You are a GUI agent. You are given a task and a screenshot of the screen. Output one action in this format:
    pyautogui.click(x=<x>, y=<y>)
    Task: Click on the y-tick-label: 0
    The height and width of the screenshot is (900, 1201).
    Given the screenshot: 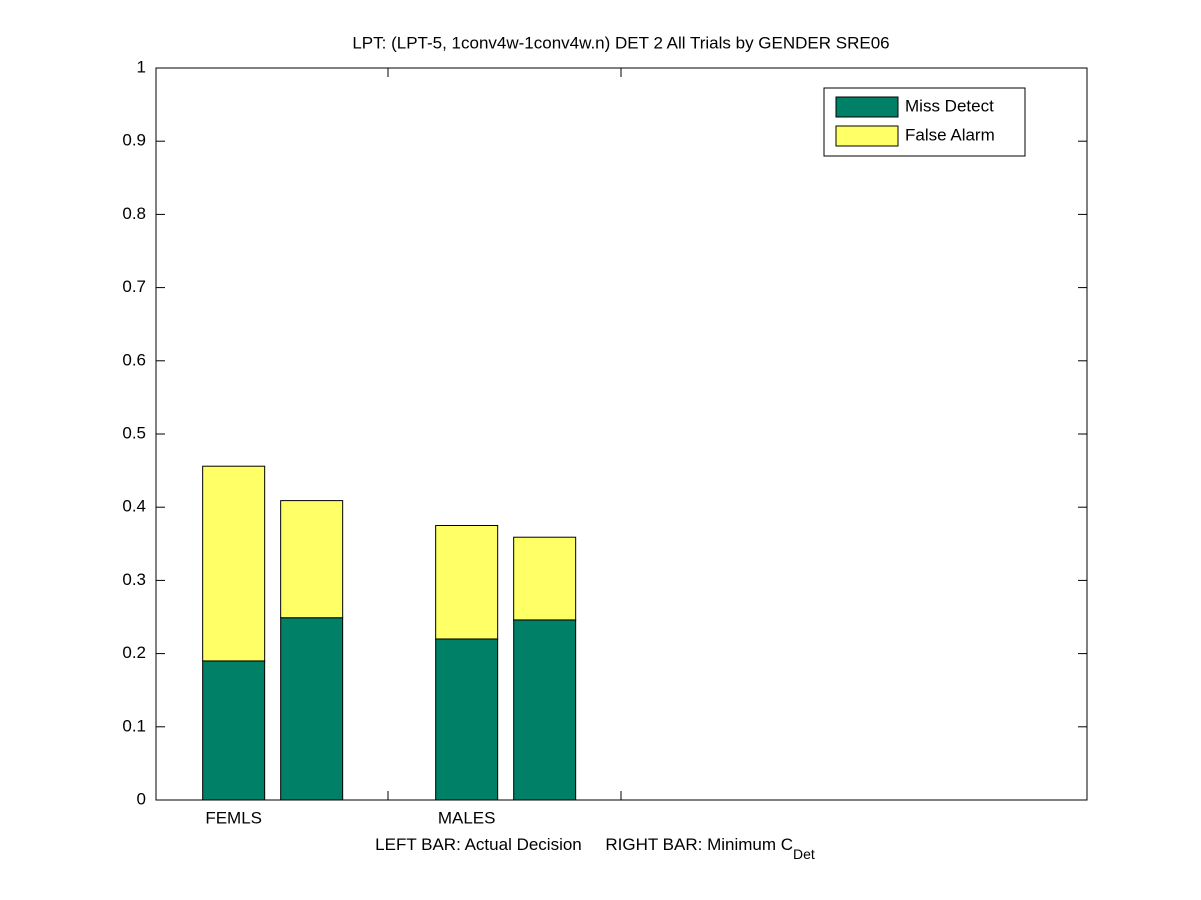 What is the action you would take?
    pyautogui.click(x=141, y=798)
    